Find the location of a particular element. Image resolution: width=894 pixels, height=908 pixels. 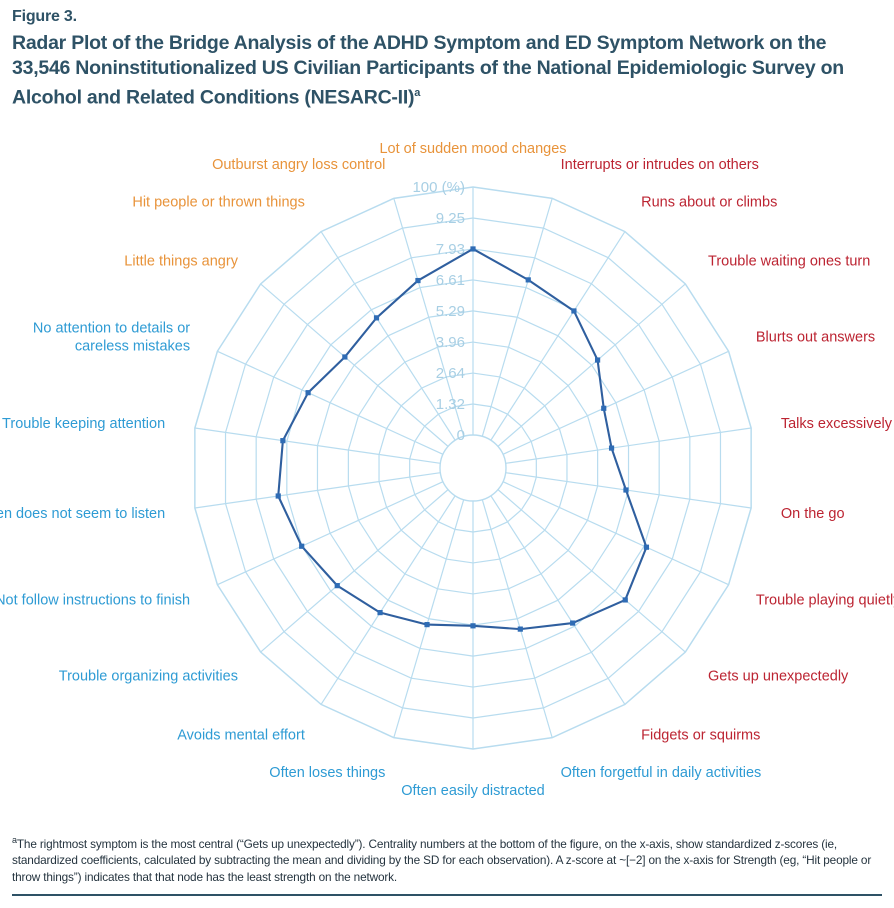

radar-category-label: Runs about or climbs is located at coordinates (709, 202).